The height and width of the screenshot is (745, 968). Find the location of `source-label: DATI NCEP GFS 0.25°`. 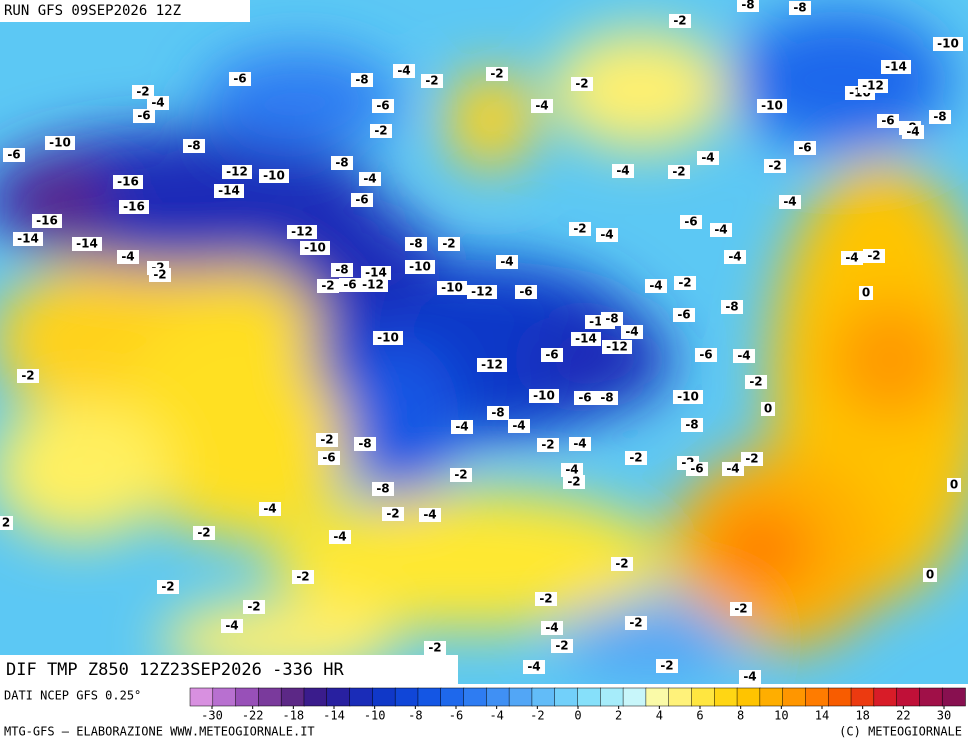

source-label: DATI NCEP GFS 0.25° is located at coordinates (72, 696).